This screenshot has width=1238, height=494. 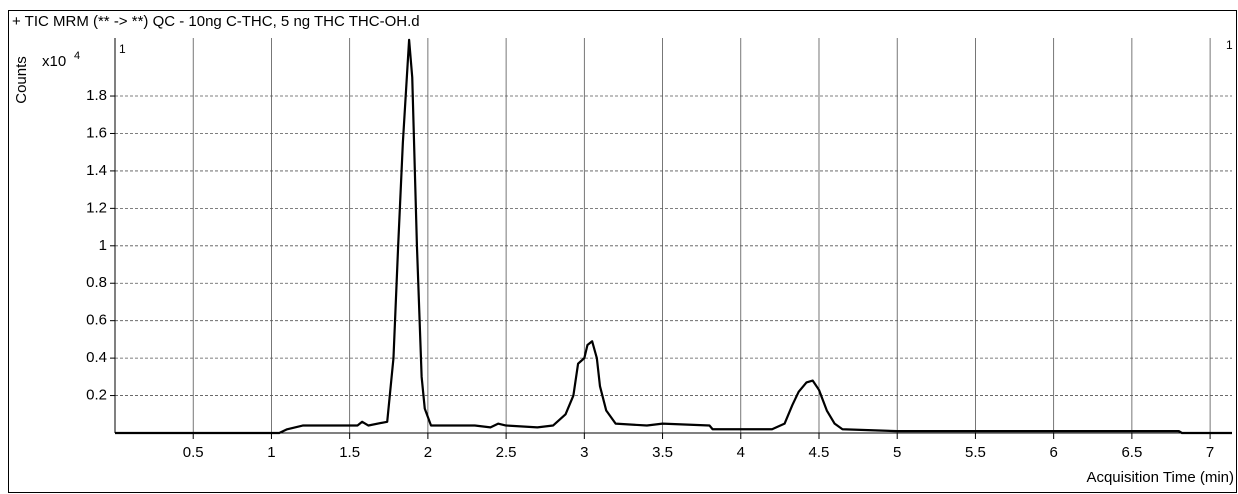 What do you see at coordinates (1210, 452) in the screenshot?
I see `x-tick-label: 7` at bounding box center [1210, 452].